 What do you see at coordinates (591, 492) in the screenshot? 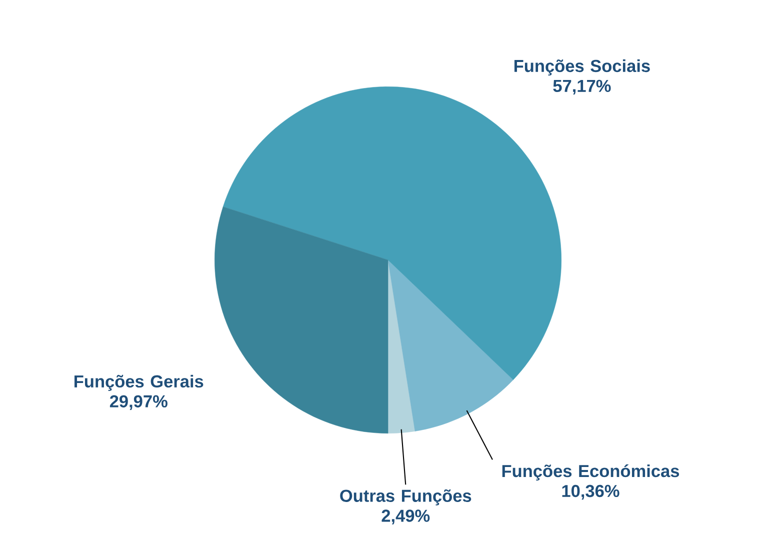
I see `data-label: 10,36%` at bounding box center [591, 492].